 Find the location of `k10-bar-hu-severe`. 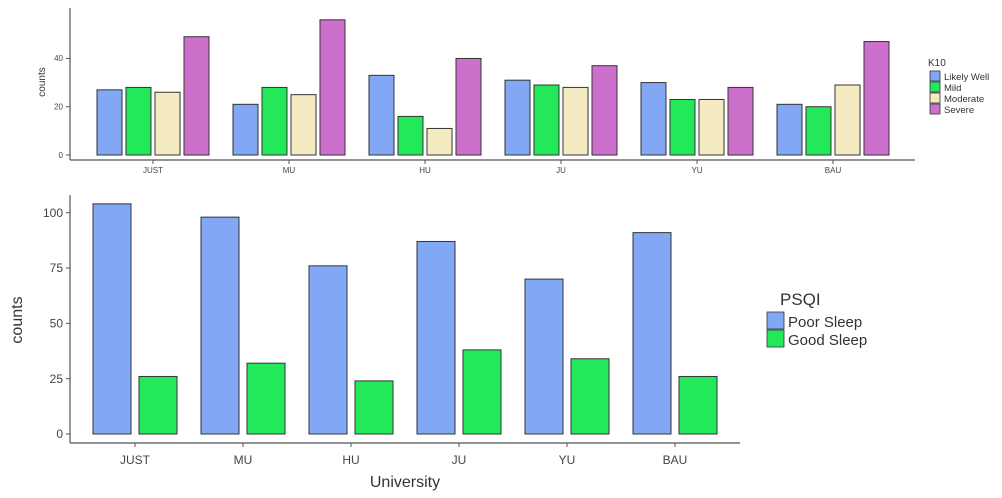

k10-bar-hu-severe is located at coordinates (468, 106).